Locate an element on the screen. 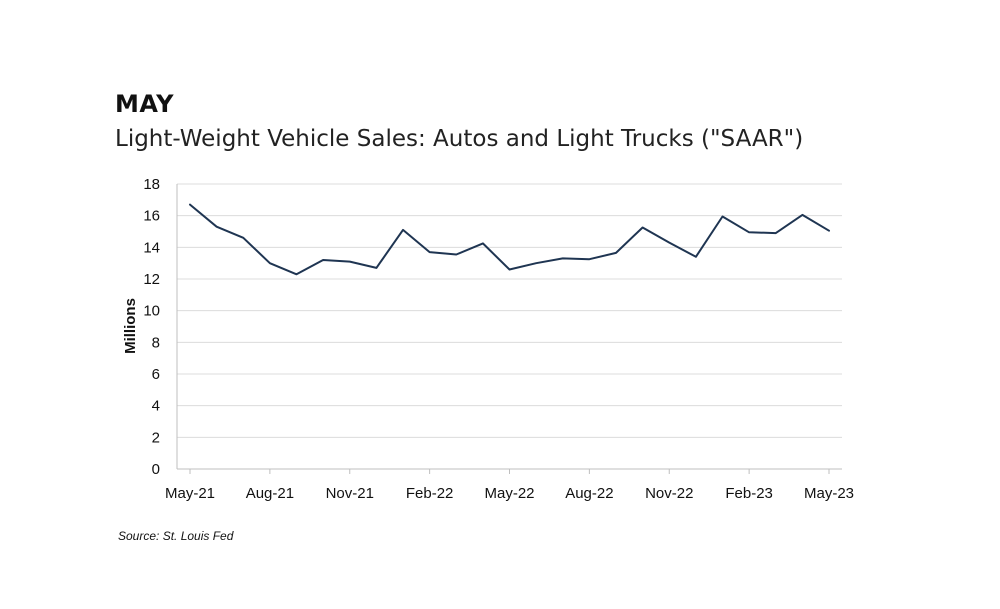  x-tick-label: Aug-22 is located at coordinates (589, 493).